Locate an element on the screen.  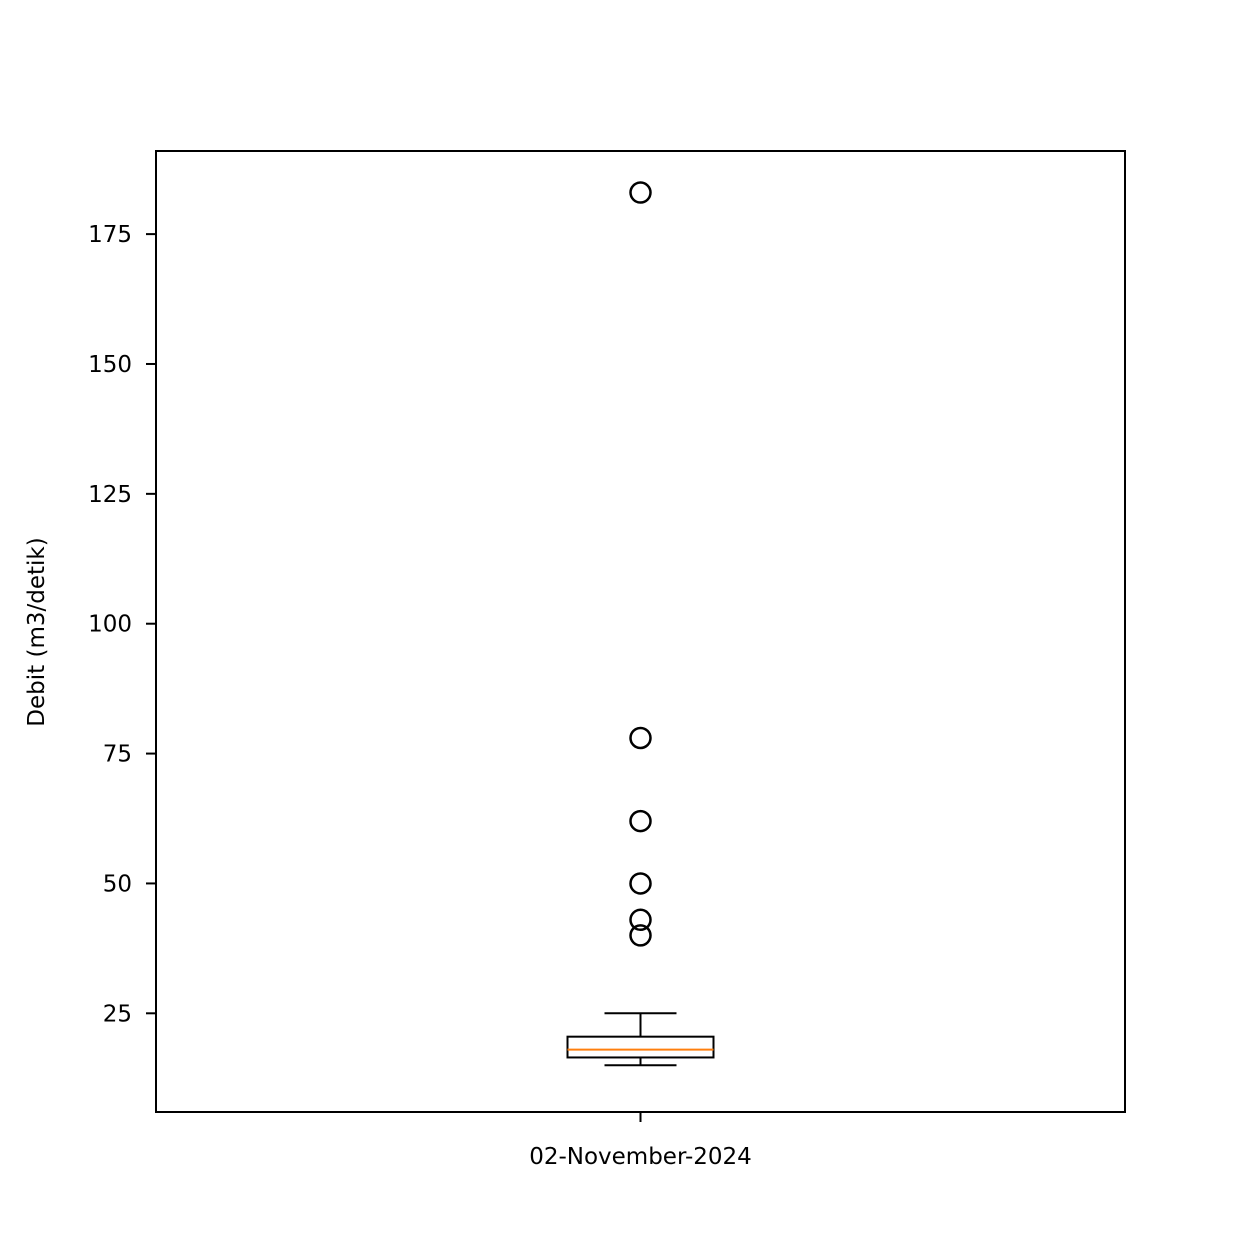
y-tick-label: 75 is located at coordinates (117, 755).